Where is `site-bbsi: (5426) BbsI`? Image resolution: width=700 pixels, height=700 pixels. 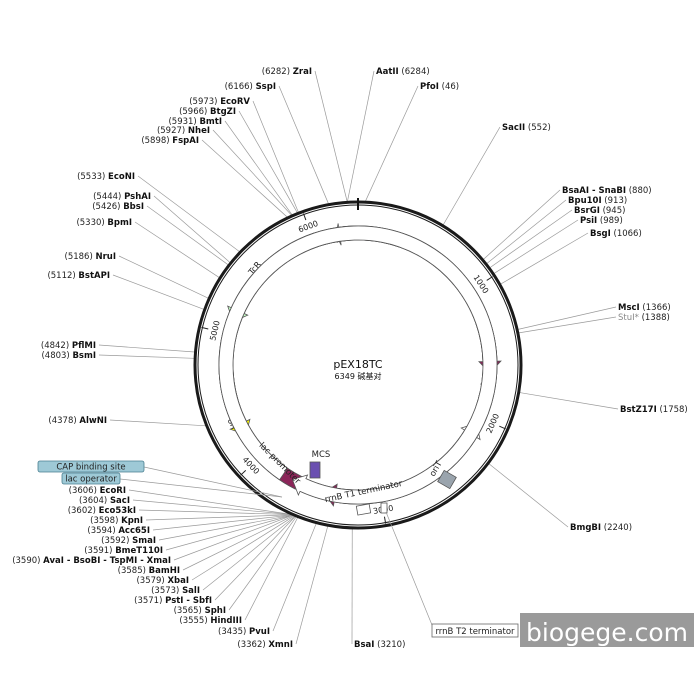 site-bbsi: (5426) BbsI is located at coordinates (118, 207).